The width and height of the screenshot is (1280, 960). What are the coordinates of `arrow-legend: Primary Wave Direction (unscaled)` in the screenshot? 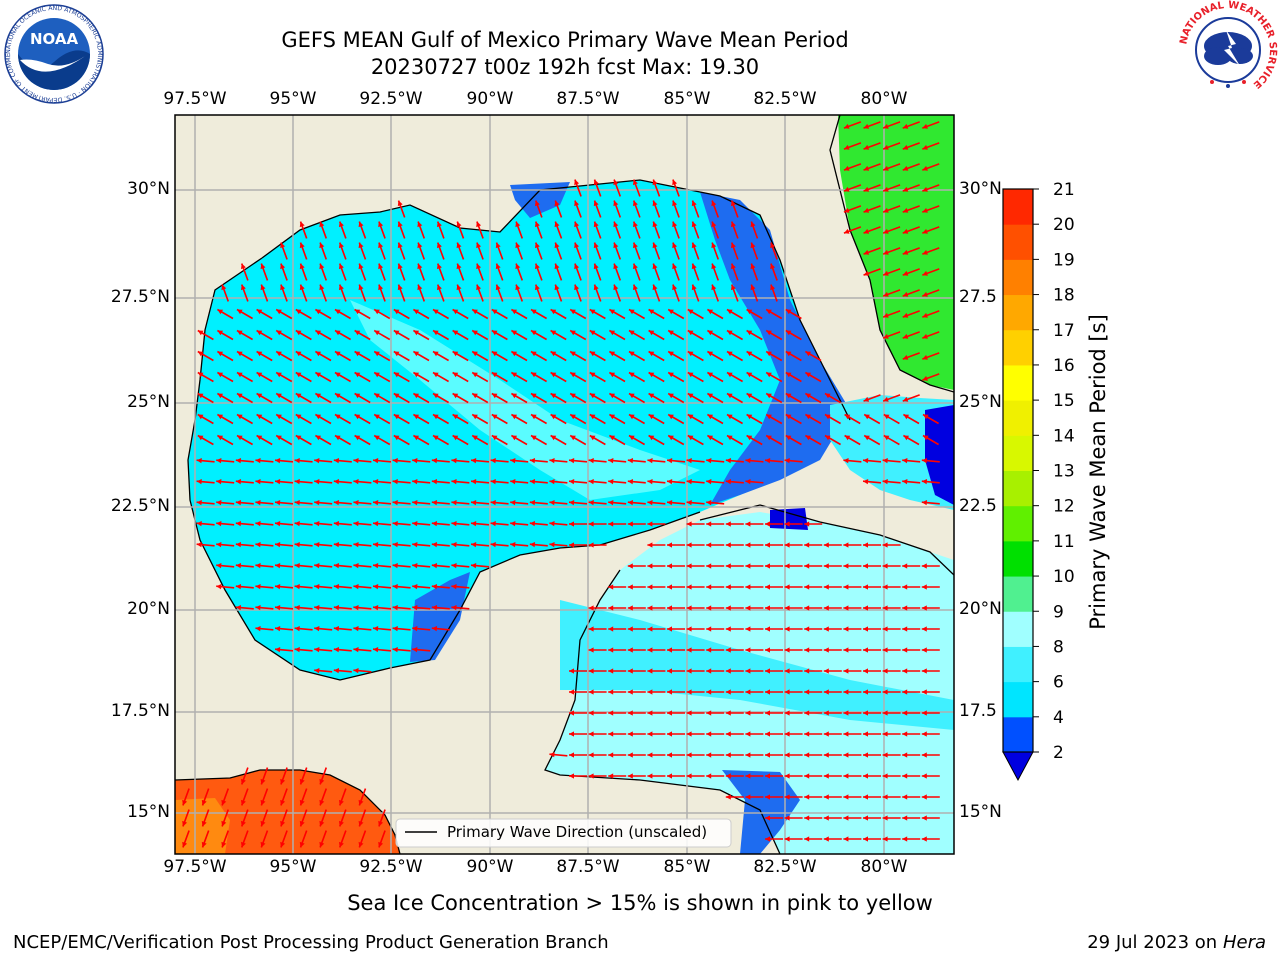 It's located at (563, 833).